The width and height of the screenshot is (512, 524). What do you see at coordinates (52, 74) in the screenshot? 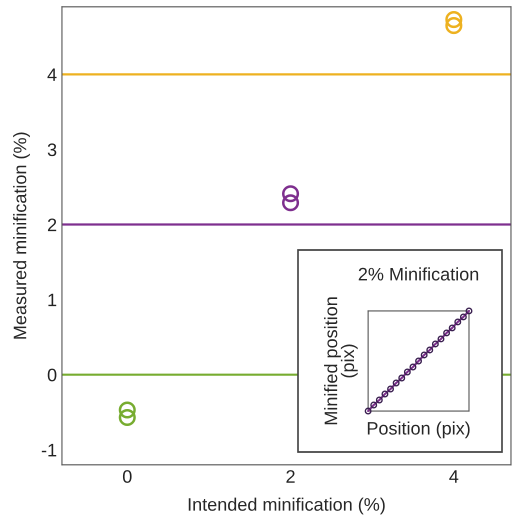
I see `y-tick-label: 4` at bounding box center [52, 74].